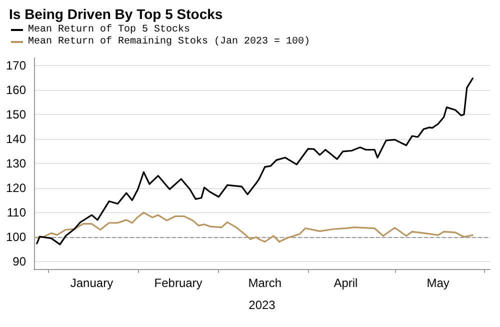 This screenshot has width=500, height=327. I want to click on y-tick-label: 120, so click(16, 188).